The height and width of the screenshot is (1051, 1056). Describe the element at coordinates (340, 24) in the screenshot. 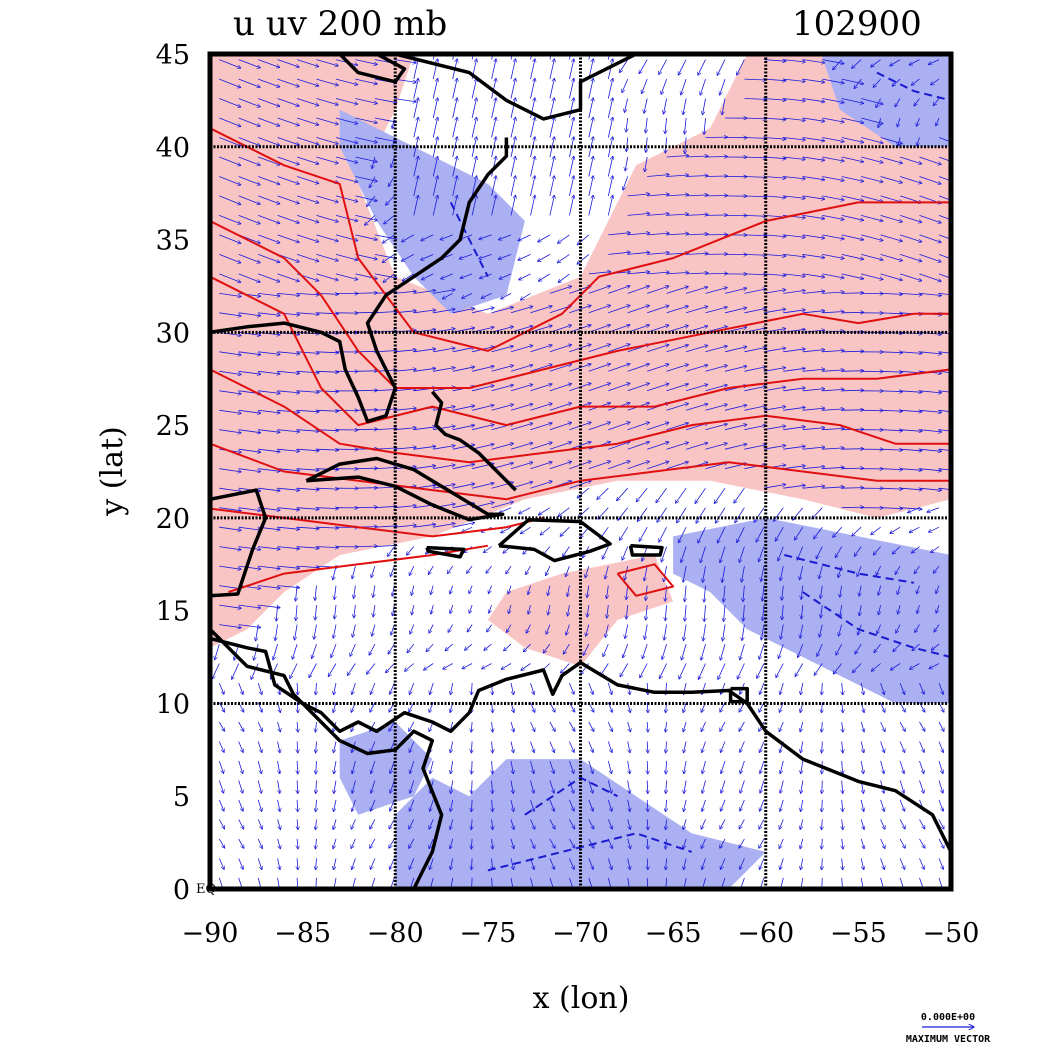

I see `chart-title-left: u uv 200 mb` at that location.